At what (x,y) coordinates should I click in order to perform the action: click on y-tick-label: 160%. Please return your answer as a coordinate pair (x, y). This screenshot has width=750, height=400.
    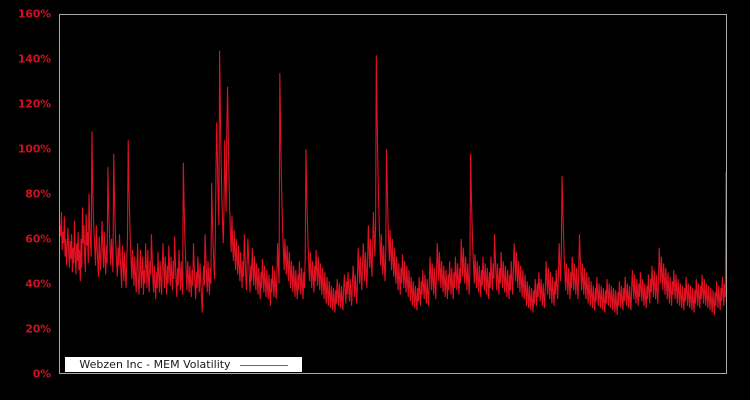
    Looking at the image, I should click on (34, 14).